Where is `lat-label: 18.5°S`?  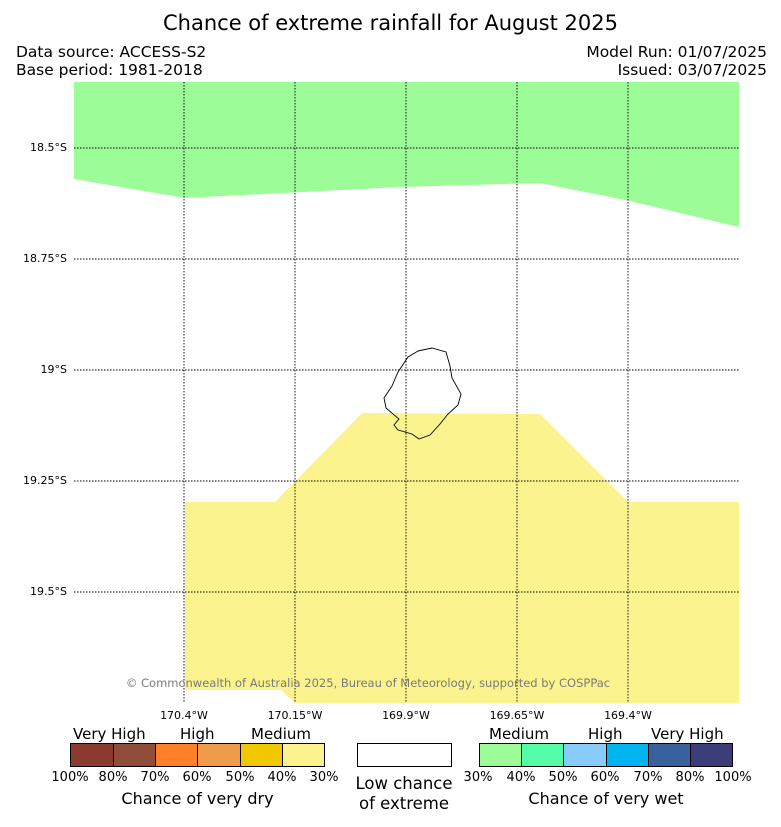 lat-label: 18.5°S is located at coordinates (48, 147).